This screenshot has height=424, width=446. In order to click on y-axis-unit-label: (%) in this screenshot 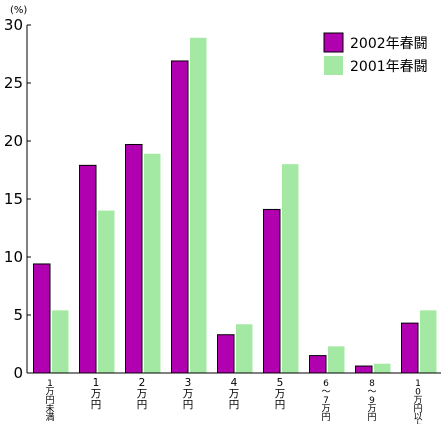, I will do `click(18, 10)`.